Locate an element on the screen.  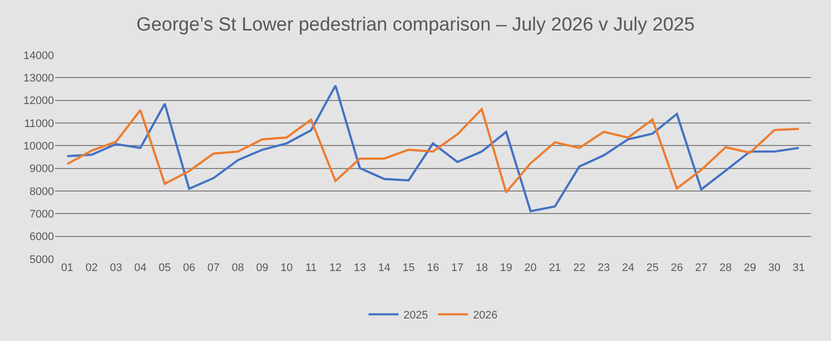
x-tick-label: 26 is located at coordinates (676, 268).